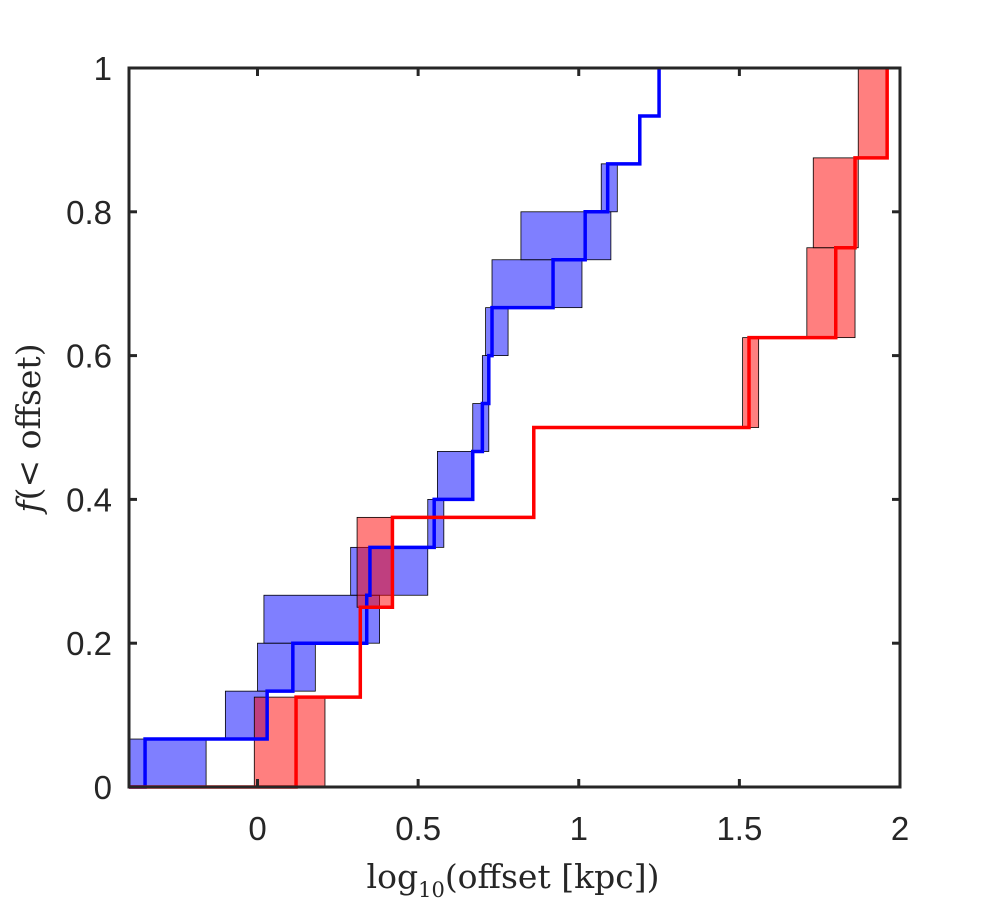 The image size is (993, 899). Describe the element at coordinates (513, 878) in the screenshot. I see `x-axis-label: log10(offset [kpc])` at that location.